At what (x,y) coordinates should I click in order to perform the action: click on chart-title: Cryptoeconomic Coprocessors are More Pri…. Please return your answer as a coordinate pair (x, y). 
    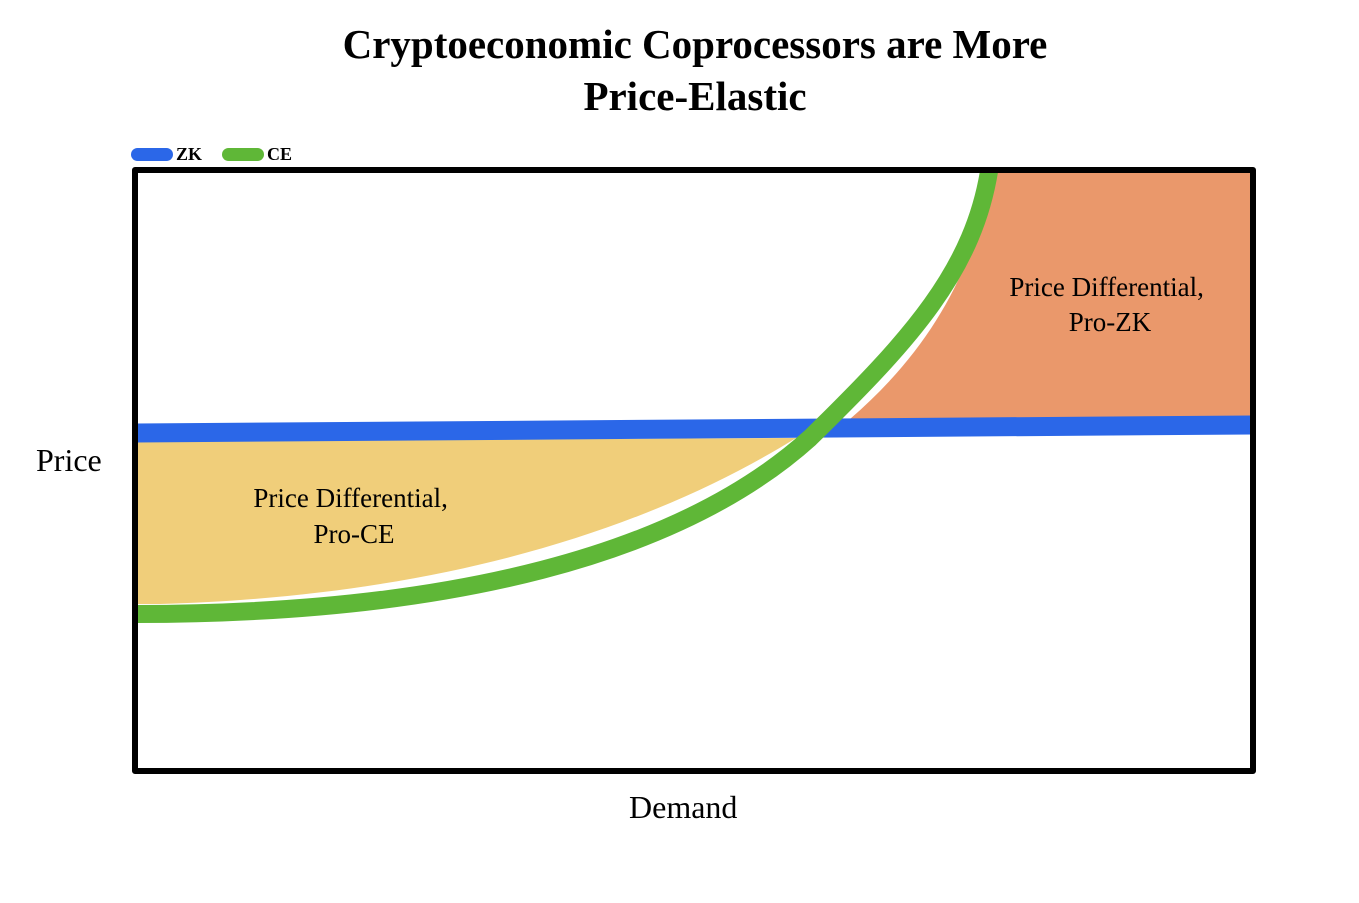
    Looking at the image, I should click on (679, 70).